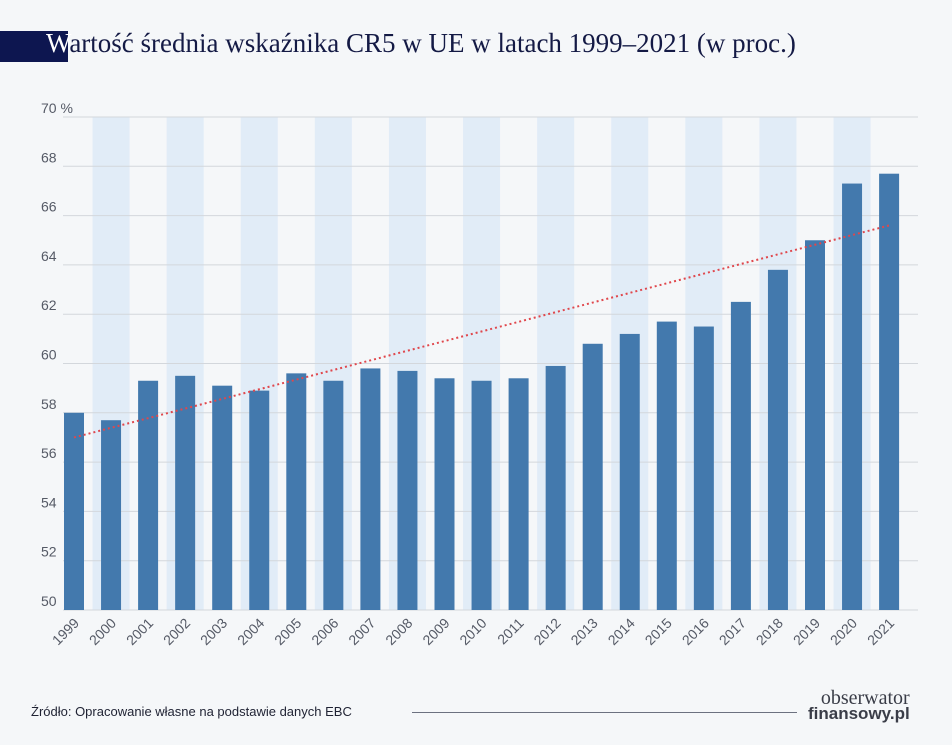 The width and height of the screenshot is (952, 745). I want to click on logo: obserwator finansowy.pl, so click(859, 705).